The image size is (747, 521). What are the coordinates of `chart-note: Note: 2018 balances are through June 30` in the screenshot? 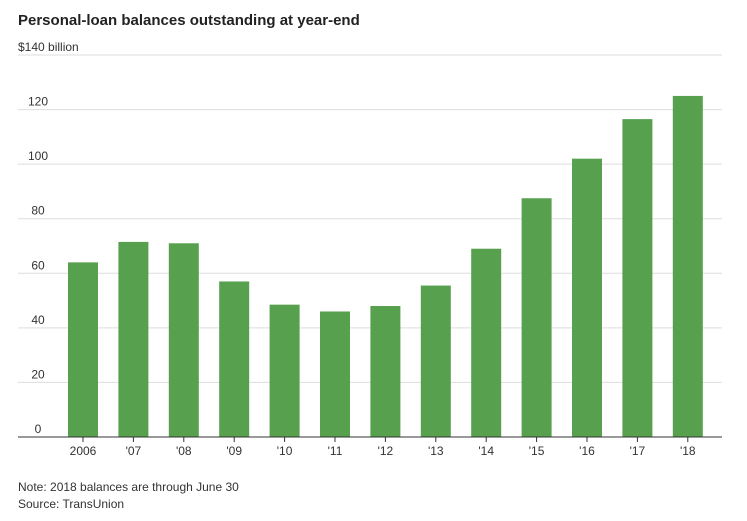 It's located at (128, 487).